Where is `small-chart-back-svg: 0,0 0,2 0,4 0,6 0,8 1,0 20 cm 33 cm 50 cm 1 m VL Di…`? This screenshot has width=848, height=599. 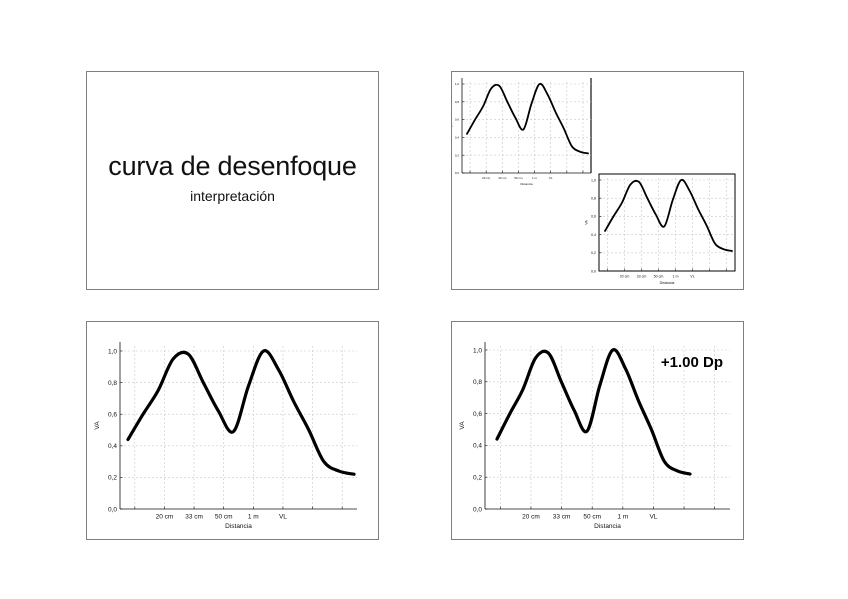 small-chart-back-svg: 0,0 0,2 0,4 0,6 0,8 1,0 20 cm 33 cm 50 cm 1 m VL Di… is located at coordinates (521, 132).